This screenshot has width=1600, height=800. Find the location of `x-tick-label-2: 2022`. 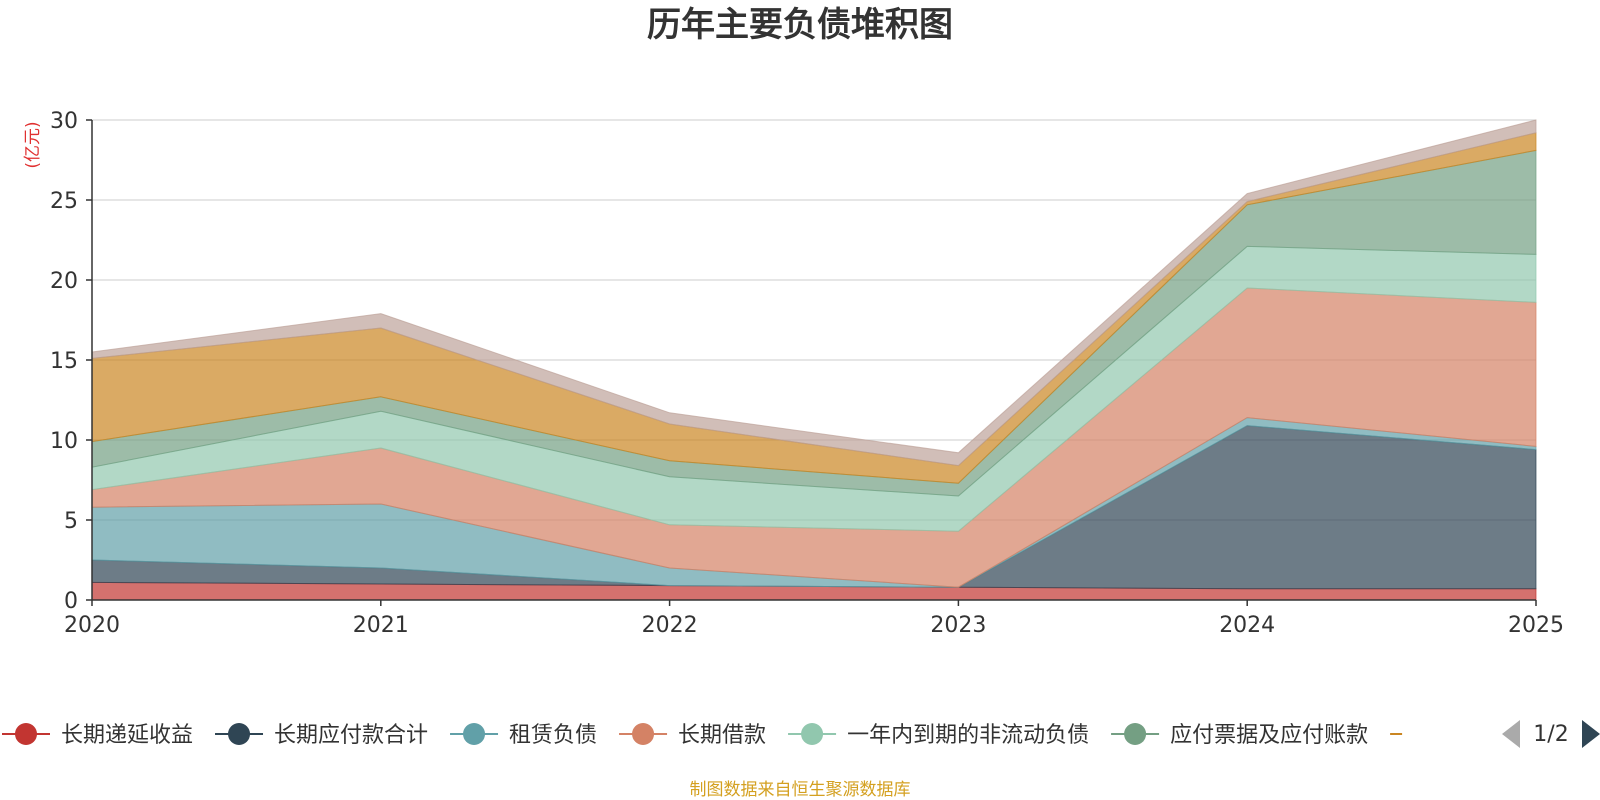

x-tick-label-2: 2022 is located at coordinates (670, 625).